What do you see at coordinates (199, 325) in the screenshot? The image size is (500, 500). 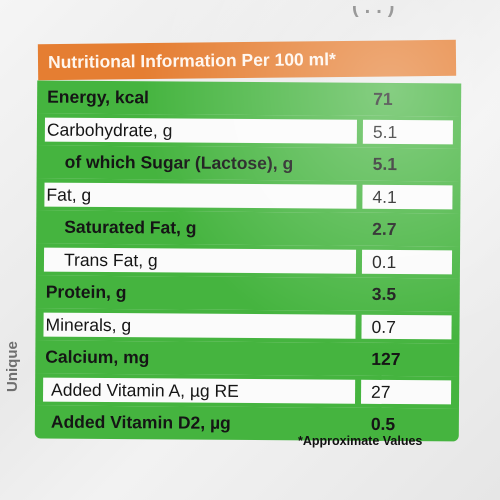 I see `nutrient-name: Minerals, g` at bounding box center [199, 325].